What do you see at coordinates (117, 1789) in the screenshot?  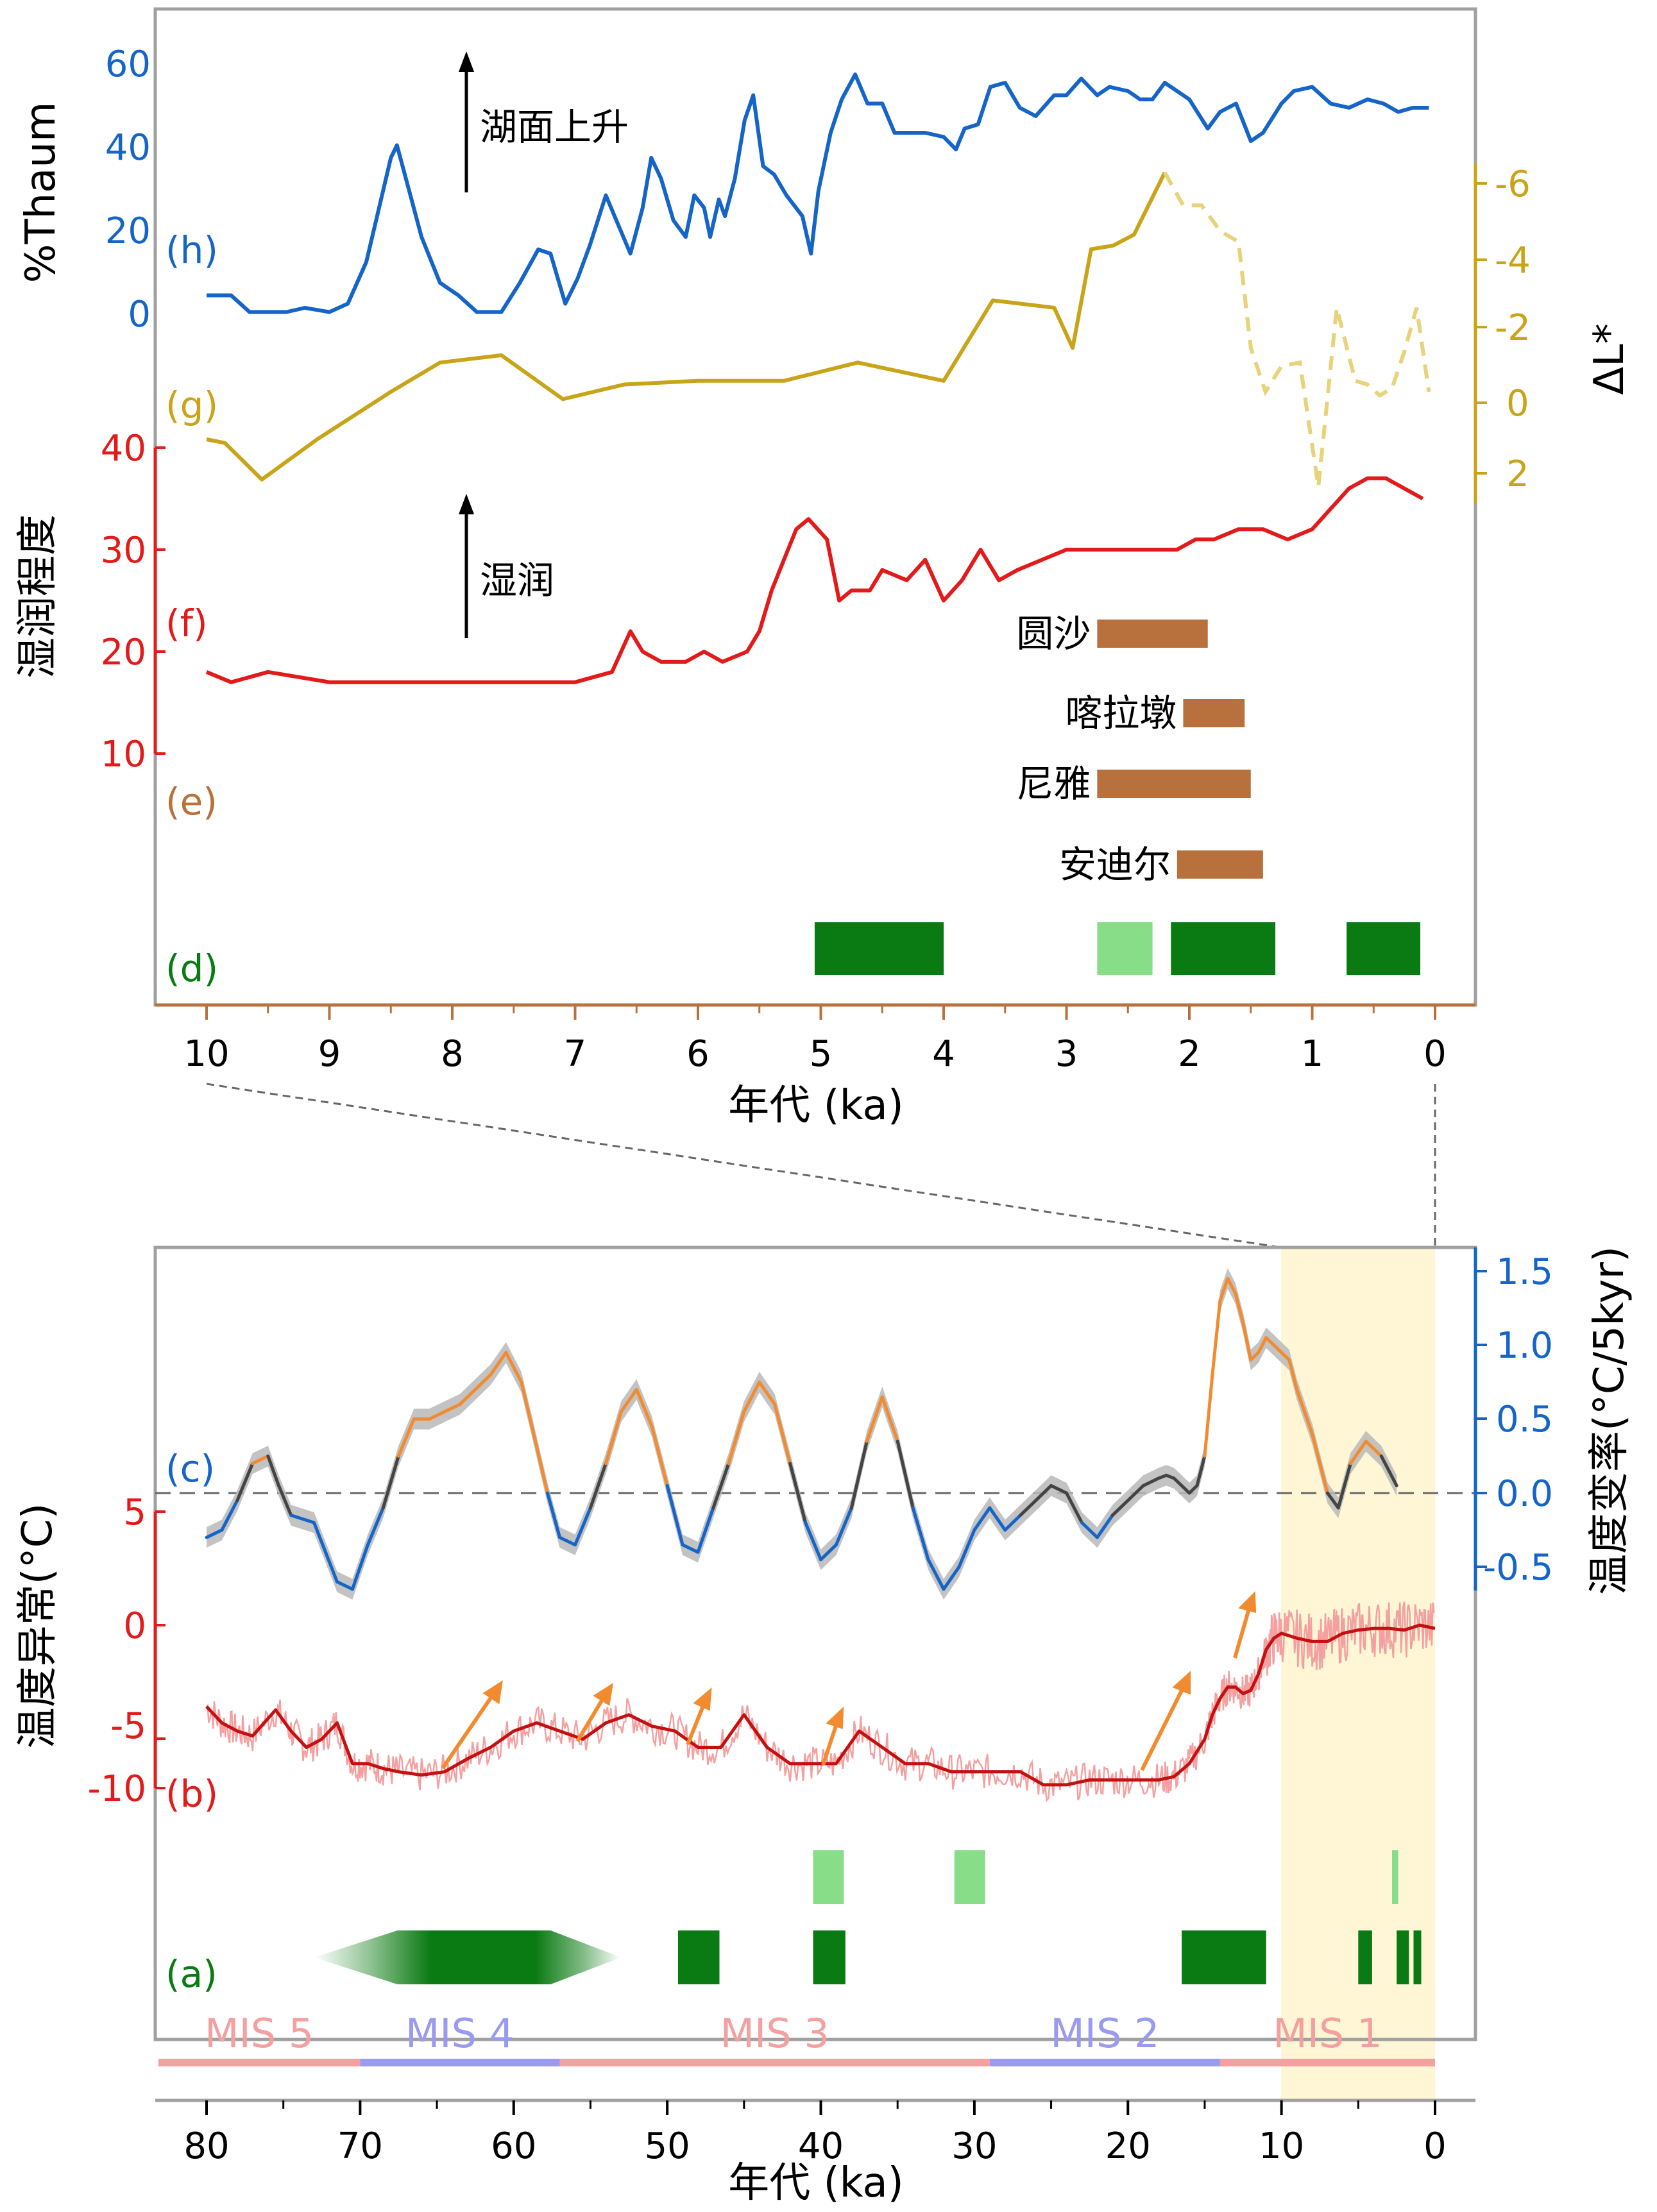 I see `b-tick-label: -10` at bounding box center [117, 1789].